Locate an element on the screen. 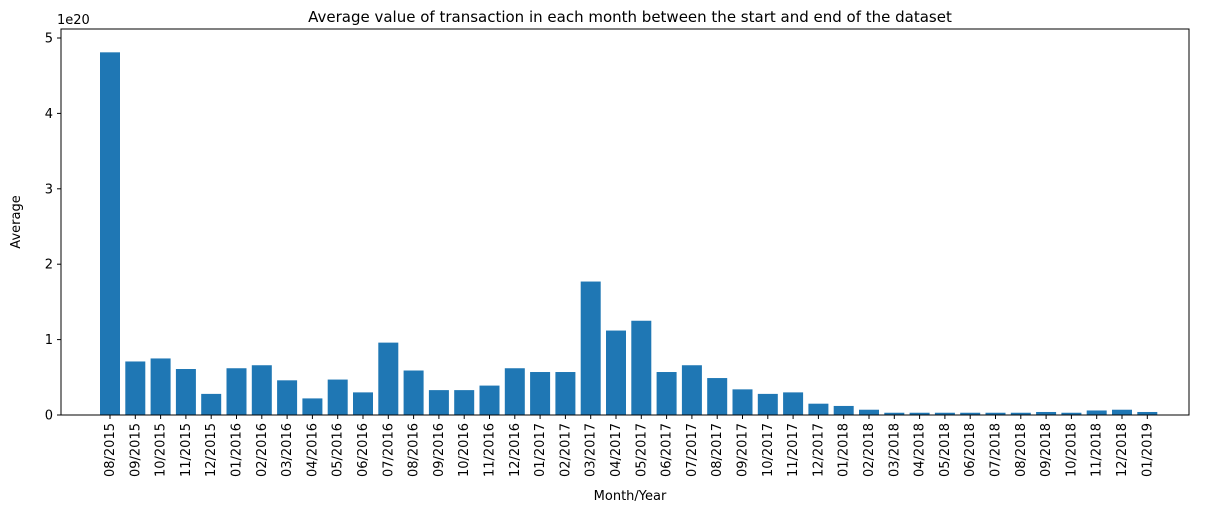 Image resolution: width=1220 pixels, height=512 pixels. x-tick-label: 07/2017 is located at coordinates (692, 450).